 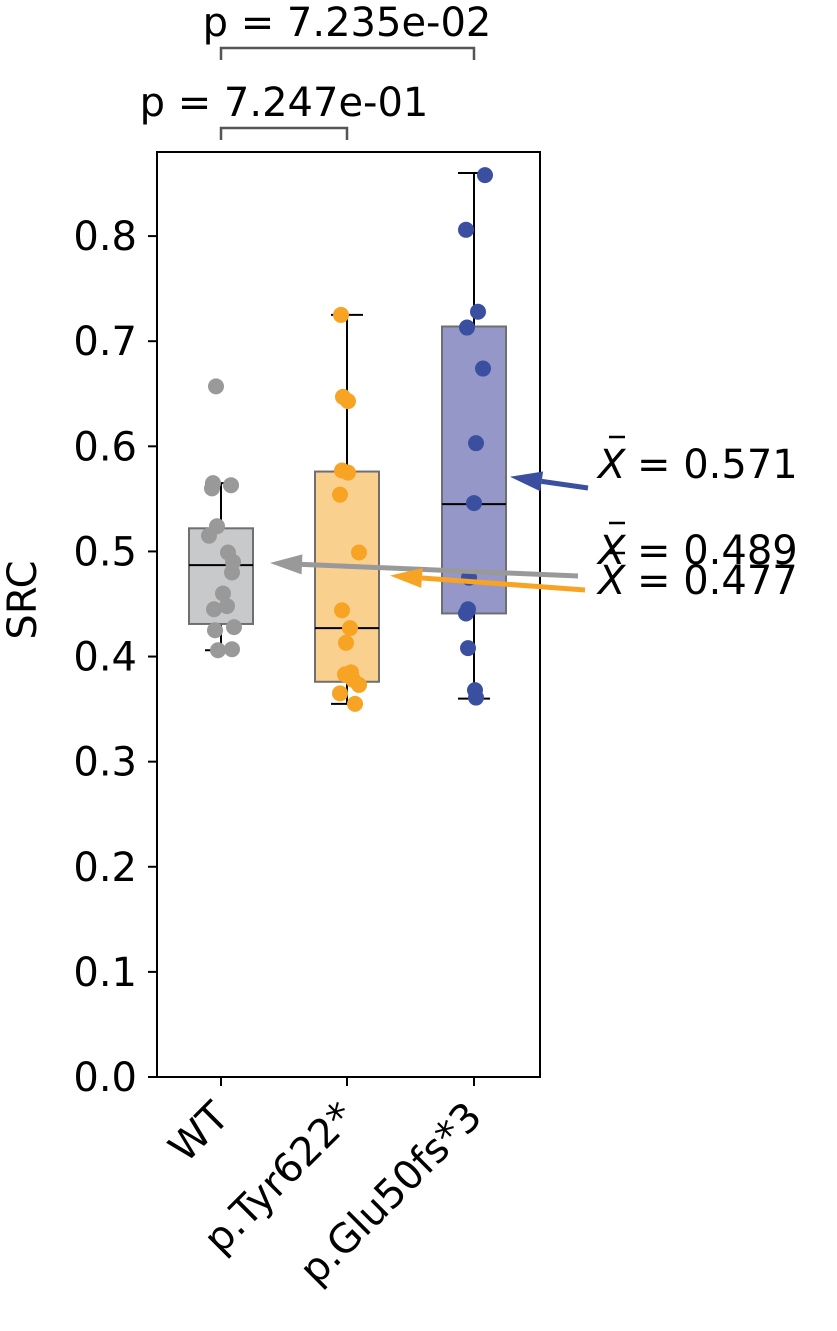 I want to click on p-value-label: p = 7.235e-02, so click(x=347, y=23).